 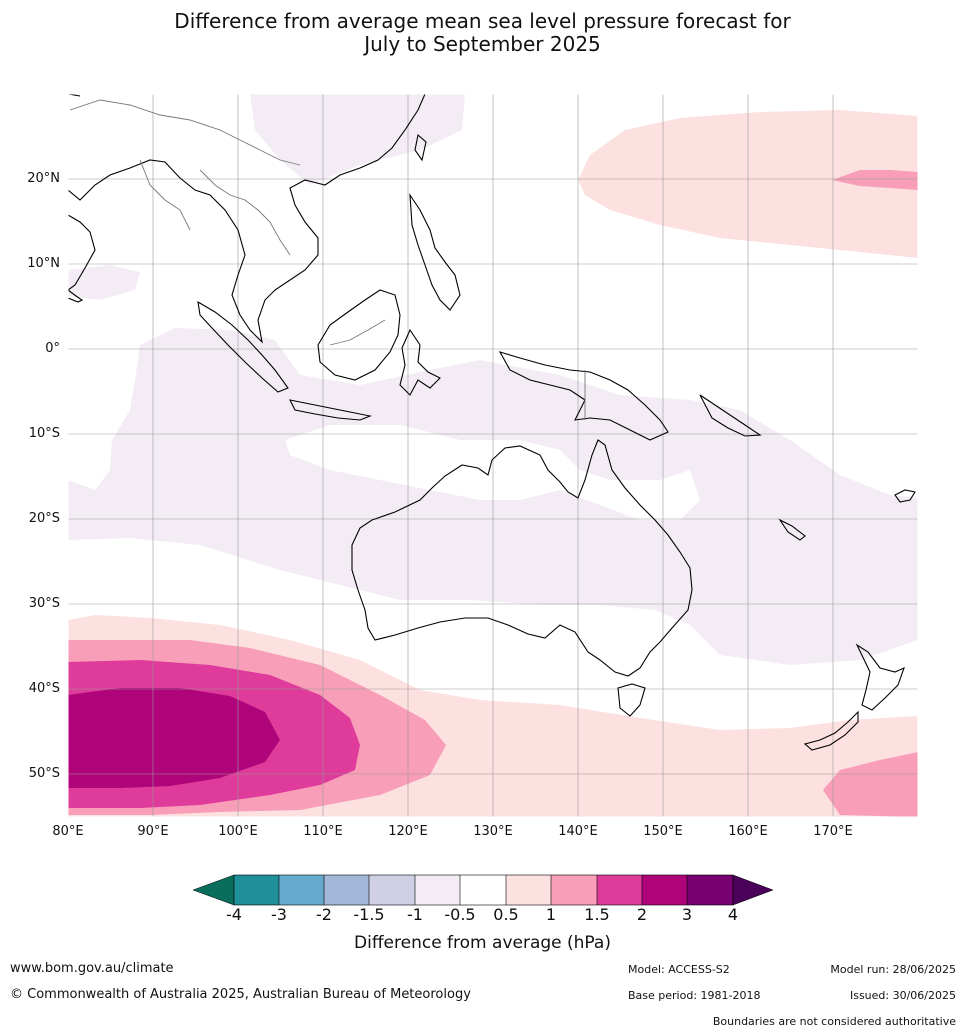 I want to click on colorbar-tick-label: -3, so click(x=279, y=914).